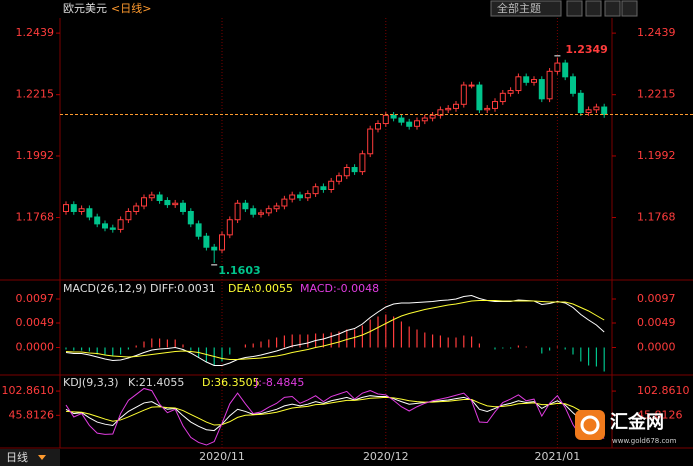 The height and width of the screenshot is (466, 693). What do you see at coordinates (222, 456) in the screenshot?
I see `x-tick-label: 2020/11` at bounding box center [222, 456].